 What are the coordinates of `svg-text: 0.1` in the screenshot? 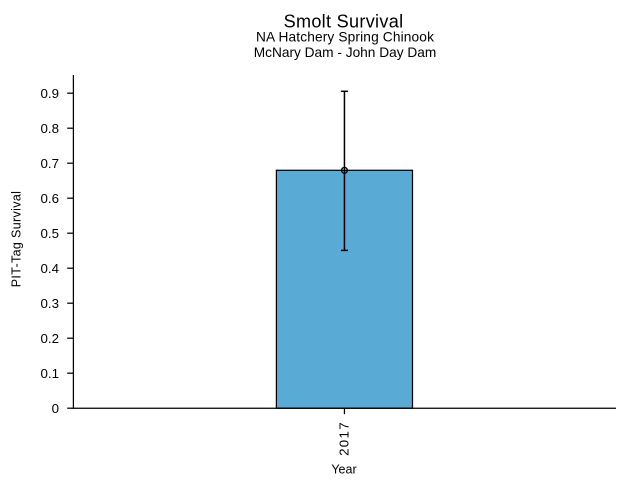 It's located at (50, 373).